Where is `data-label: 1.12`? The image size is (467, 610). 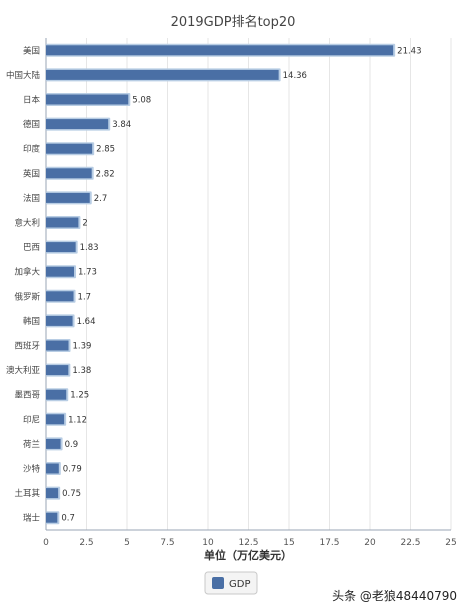 data-label: 1.12 is located at coordinates (77, 420).